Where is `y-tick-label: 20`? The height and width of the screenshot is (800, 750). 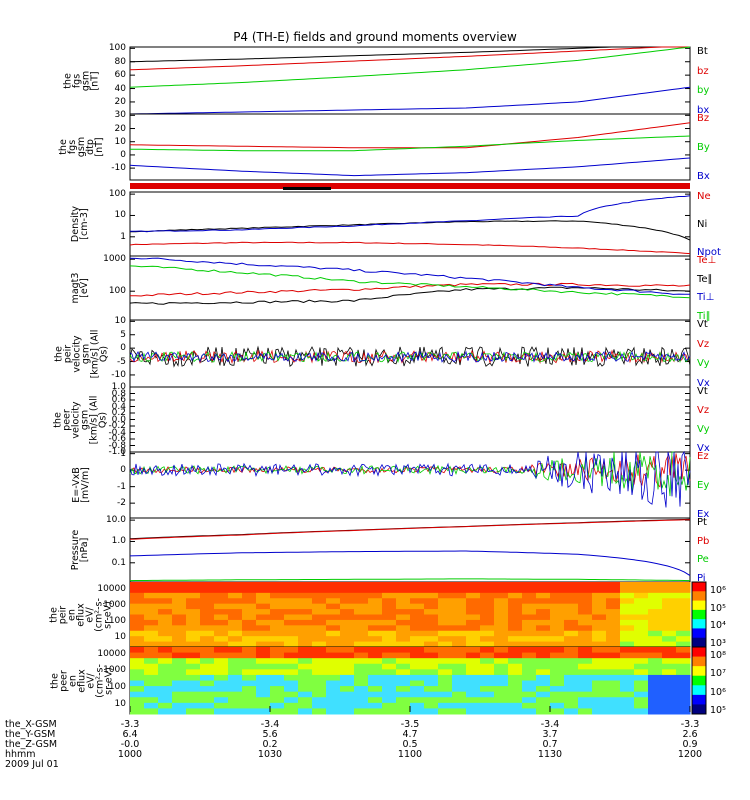 y-tick-label: 20 is located at coordinates (120, 128).